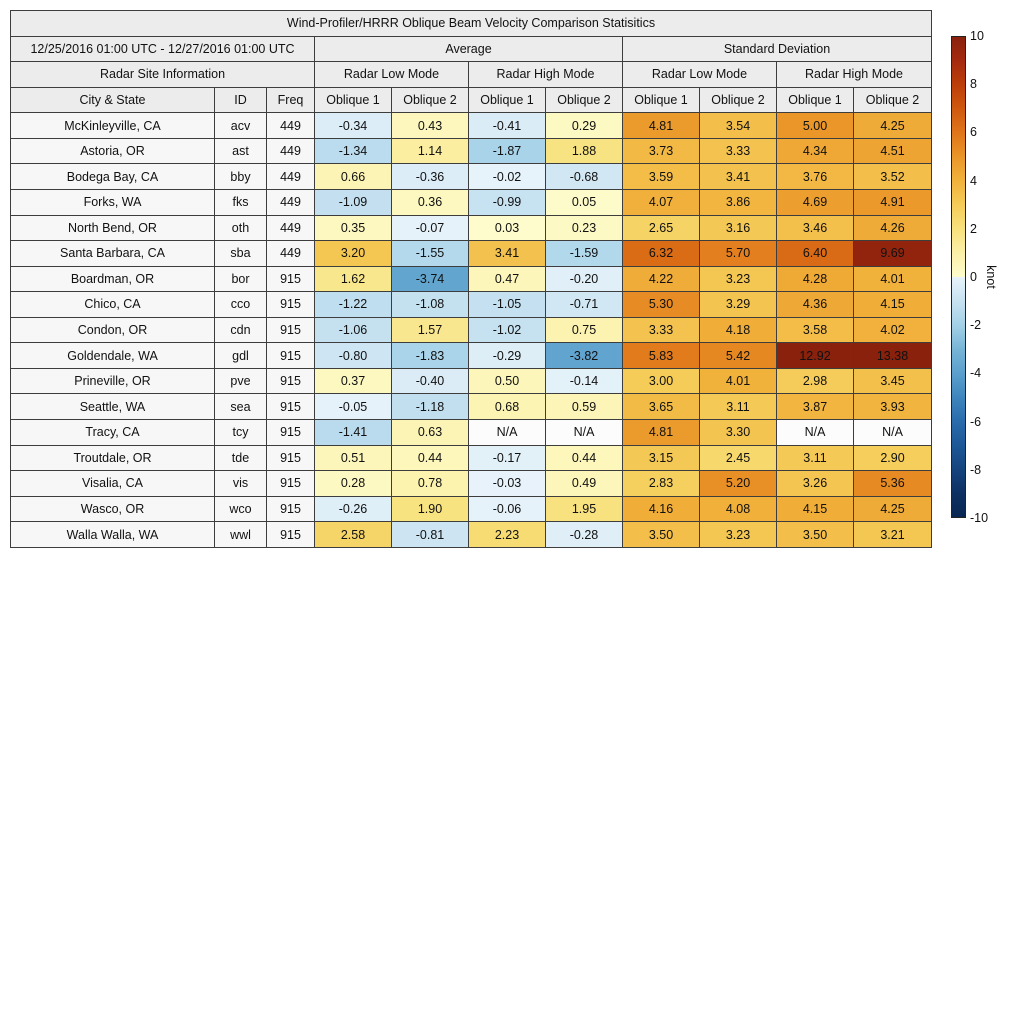 This screenshot has height=1024, width=1024. I want to click on value-cell: -1.41, so click(353, 433).